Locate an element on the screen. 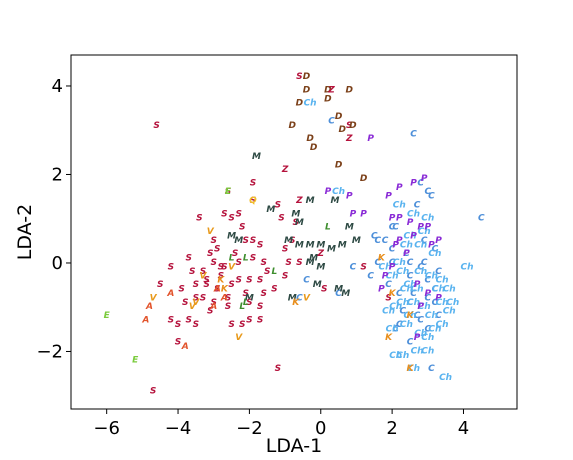  point-ch-35: Ch is located at coordinates (434, 254).